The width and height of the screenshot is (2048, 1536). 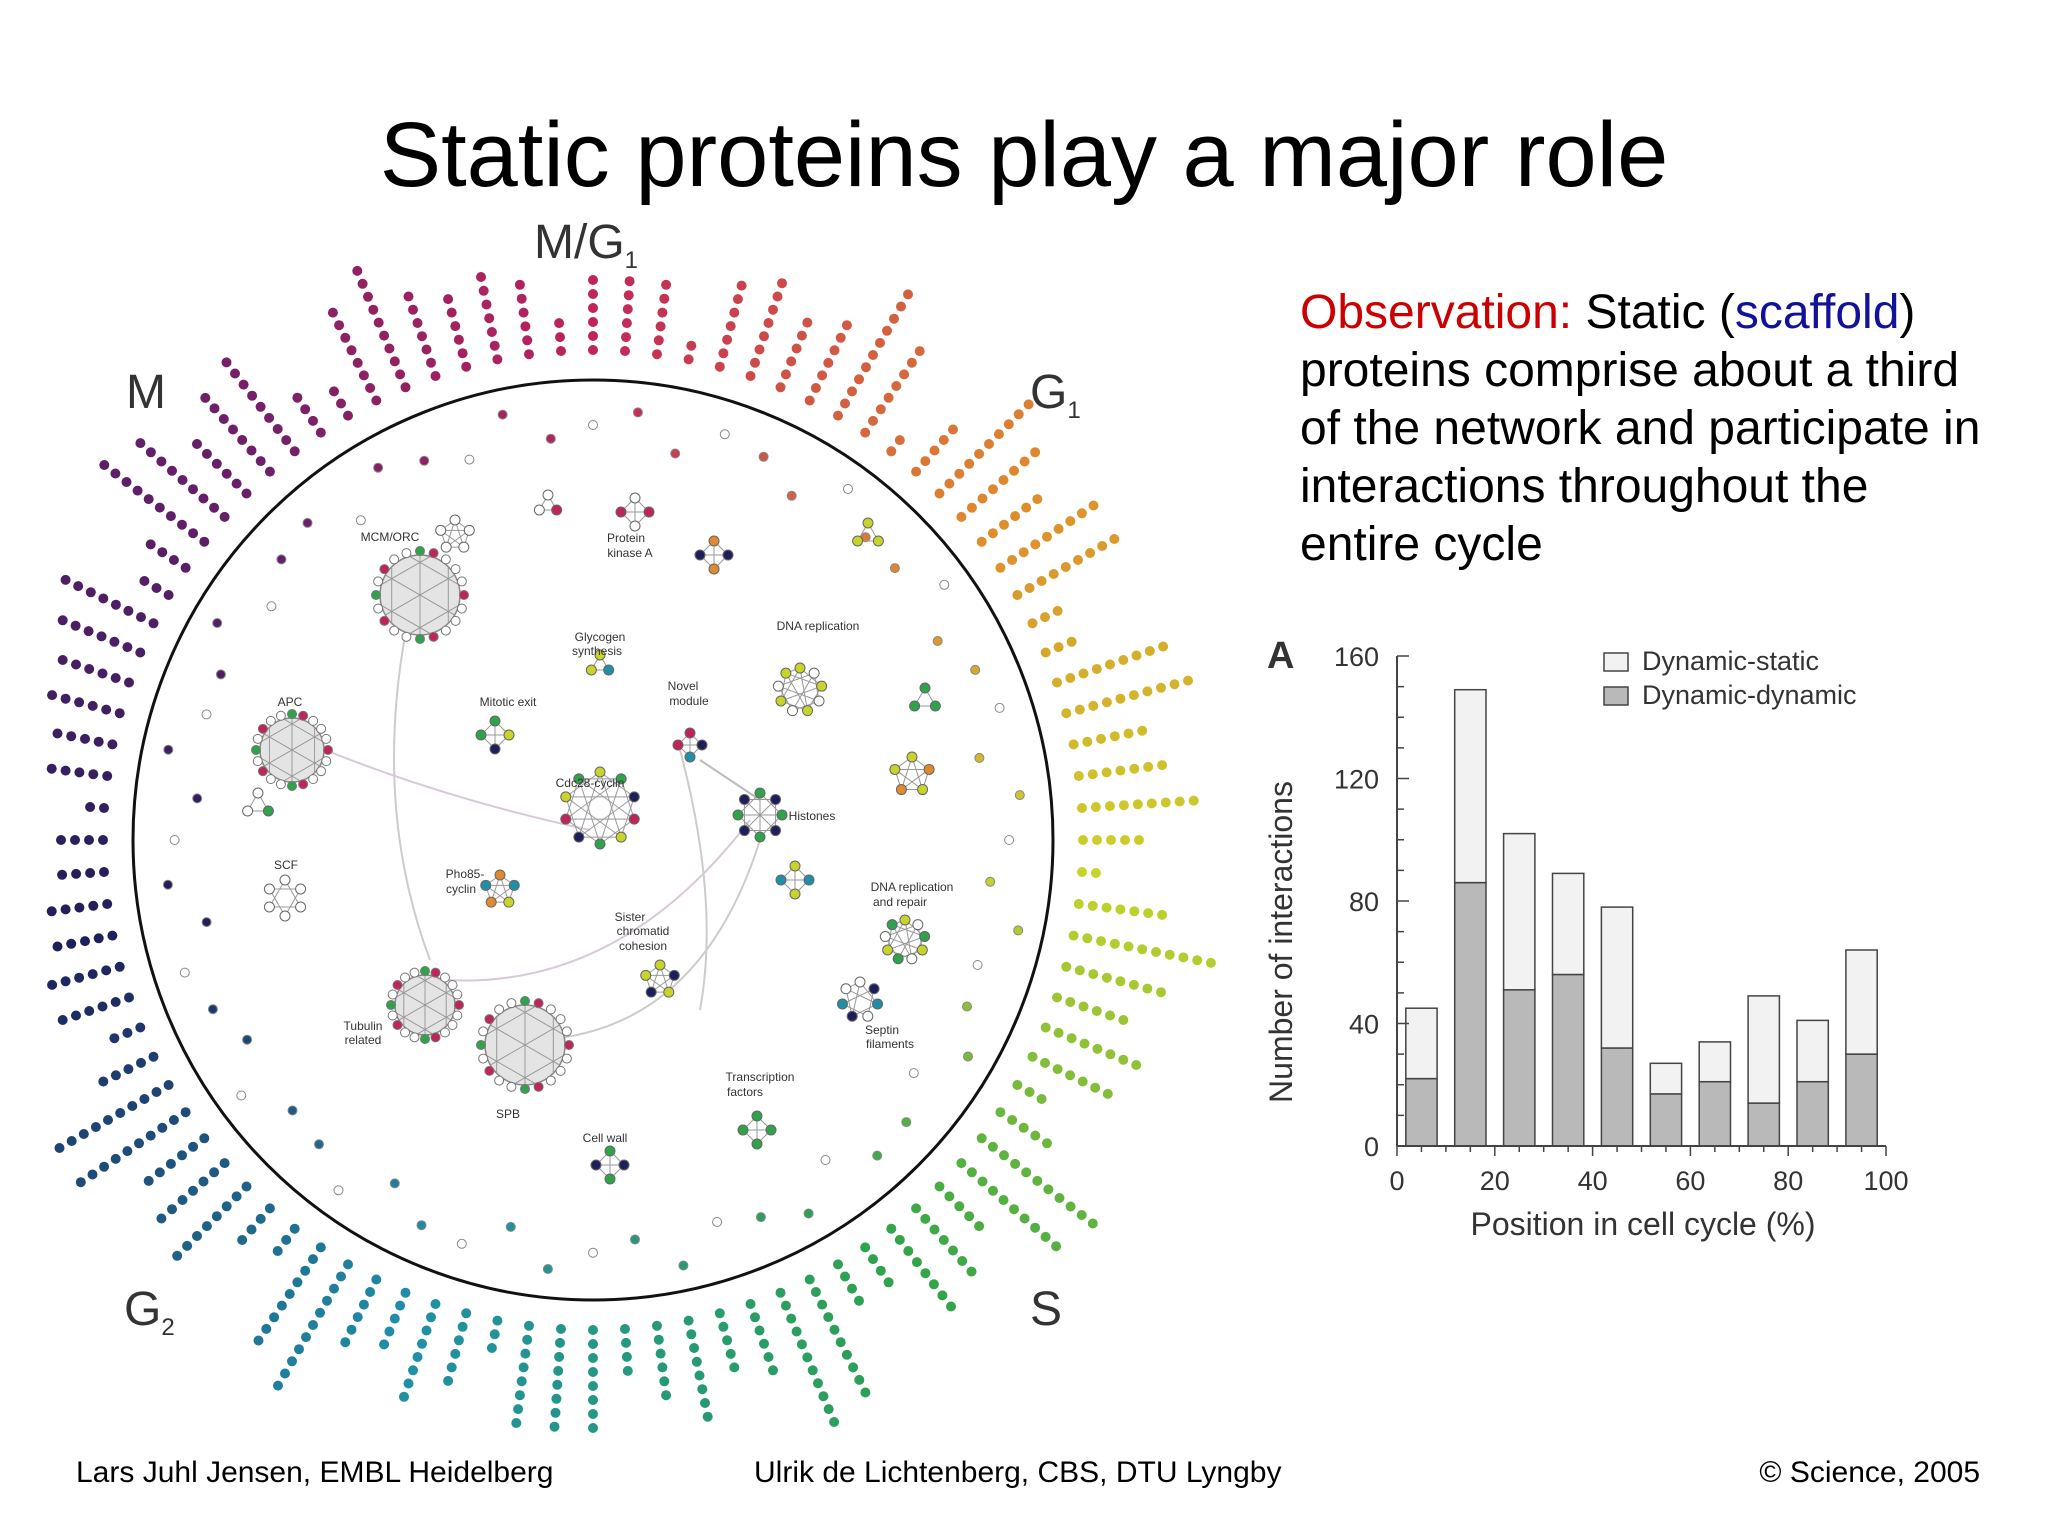 I want to click on bar-dynamic-dynamic, so click(x=1665, y=1120).